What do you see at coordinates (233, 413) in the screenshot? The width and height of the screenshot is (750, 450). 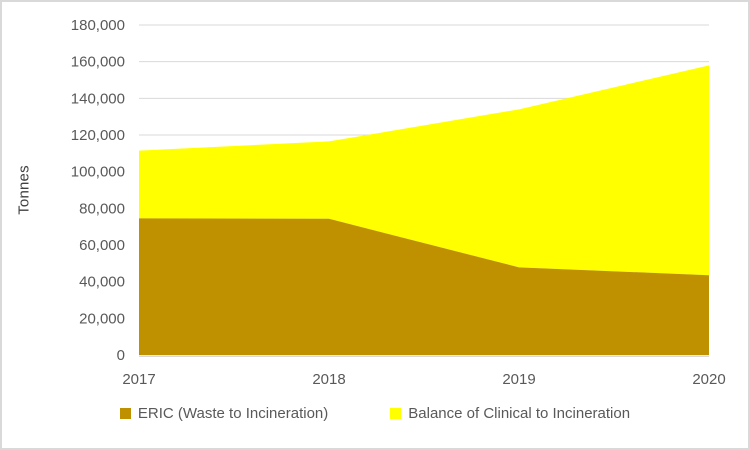 I see `legend-label-eric: ERIC (Waste to Incineration)` at bounding box center [233, 413].